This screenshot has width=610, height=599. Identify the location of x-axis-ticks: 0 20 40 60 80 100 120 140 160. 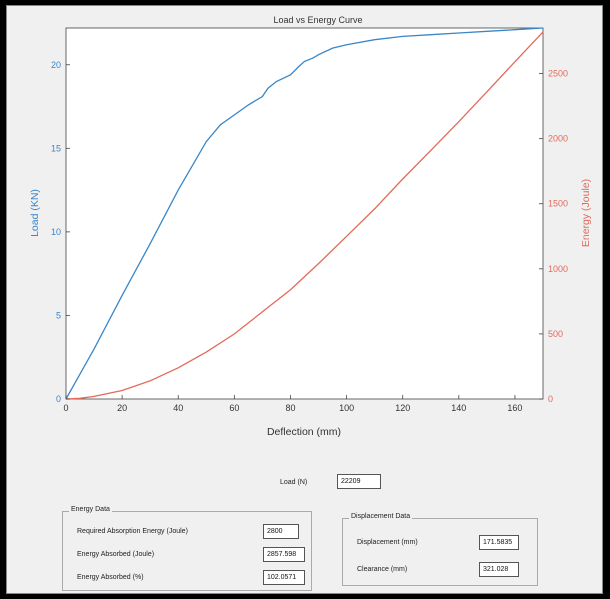
(292, 404).